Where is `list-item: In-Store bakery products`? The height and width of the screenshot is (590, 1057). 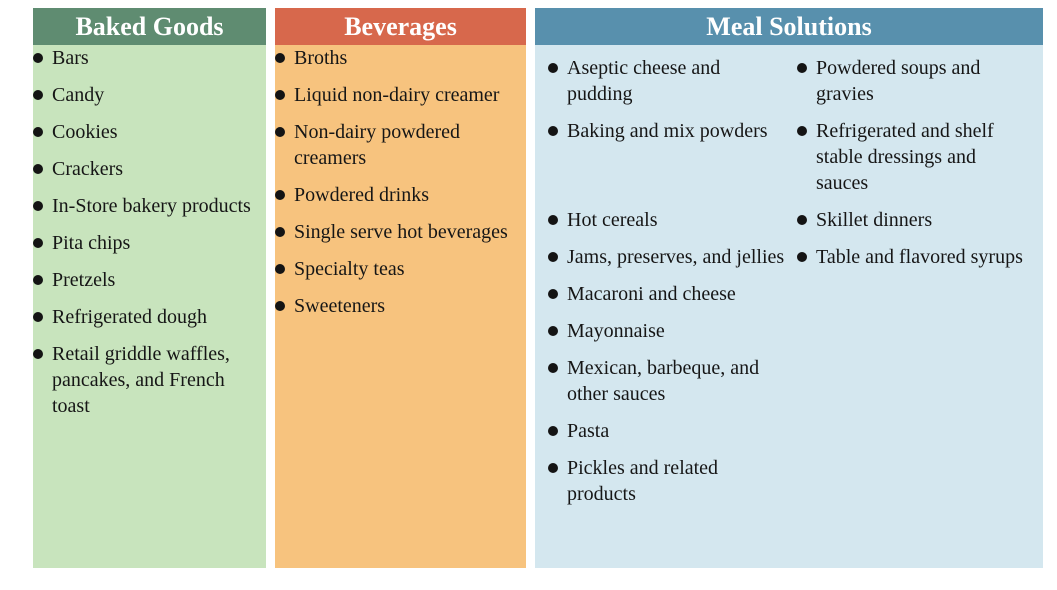
list-item: In-Store bakery products is located at coordinates (149, 206).